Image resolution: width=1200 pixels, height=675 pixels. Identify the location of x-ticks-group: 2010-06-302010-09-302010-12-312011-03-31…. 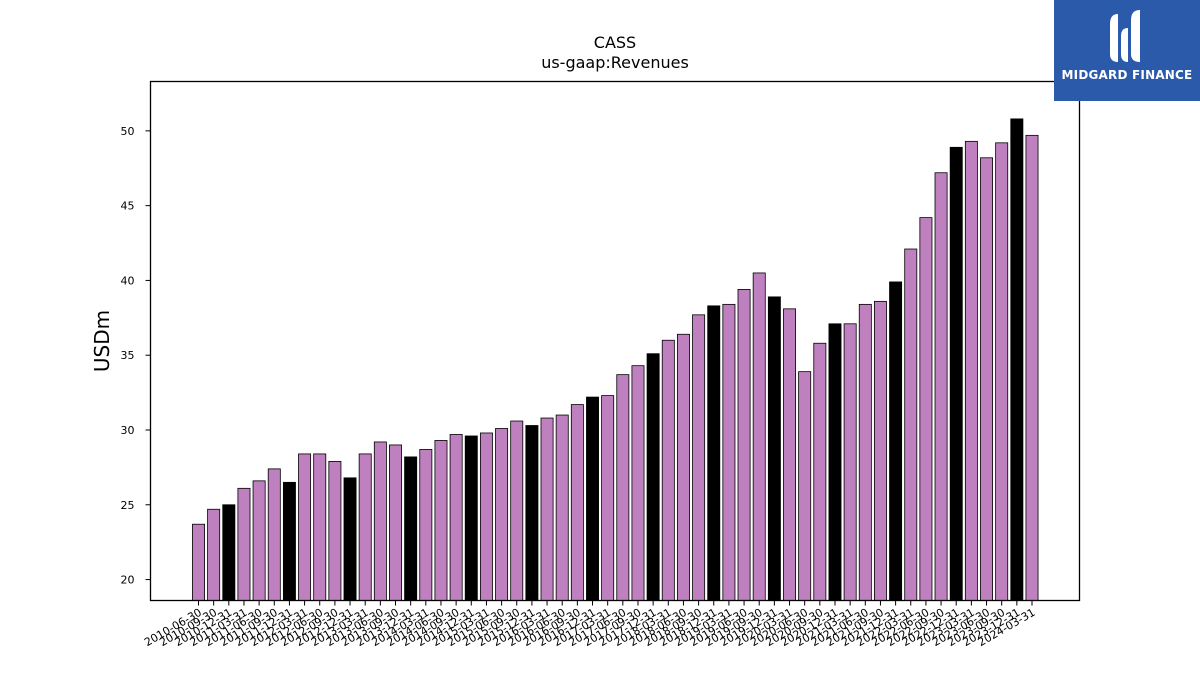
(590, 624).